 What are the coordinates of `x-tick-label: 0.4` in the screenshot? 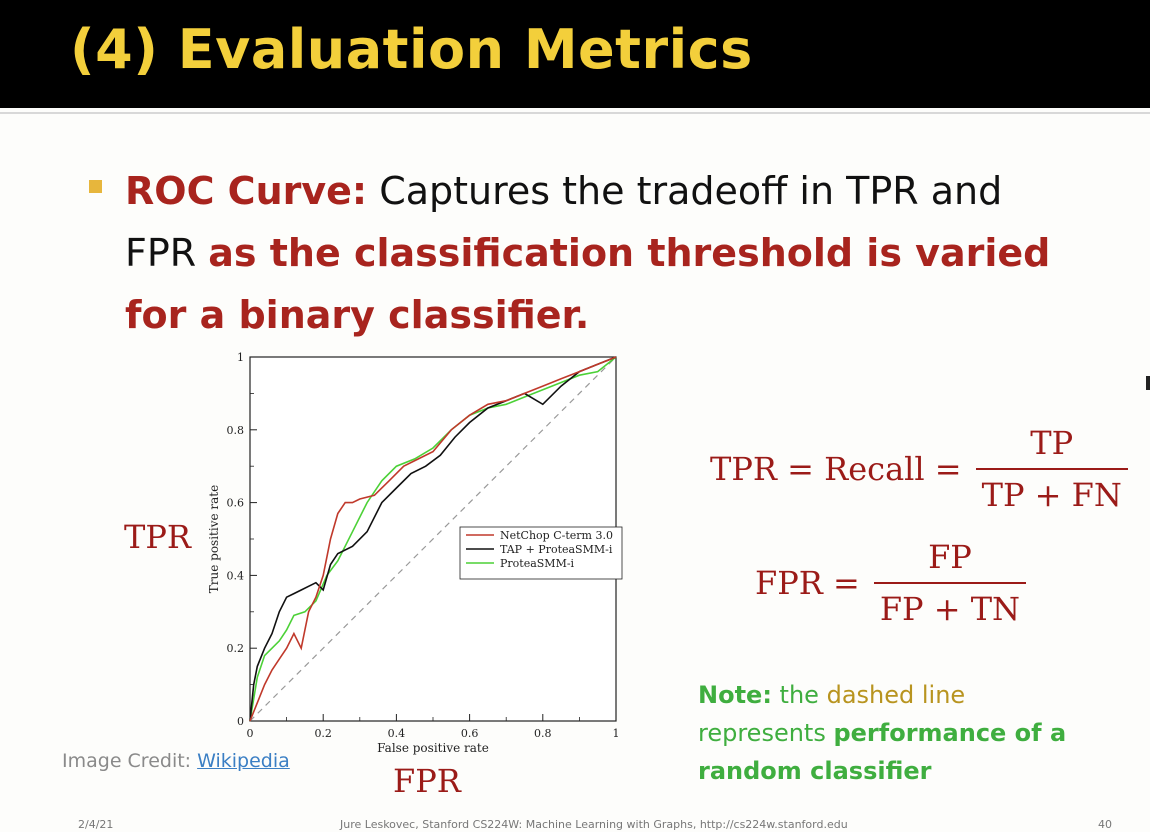 It's located at (397, 733).